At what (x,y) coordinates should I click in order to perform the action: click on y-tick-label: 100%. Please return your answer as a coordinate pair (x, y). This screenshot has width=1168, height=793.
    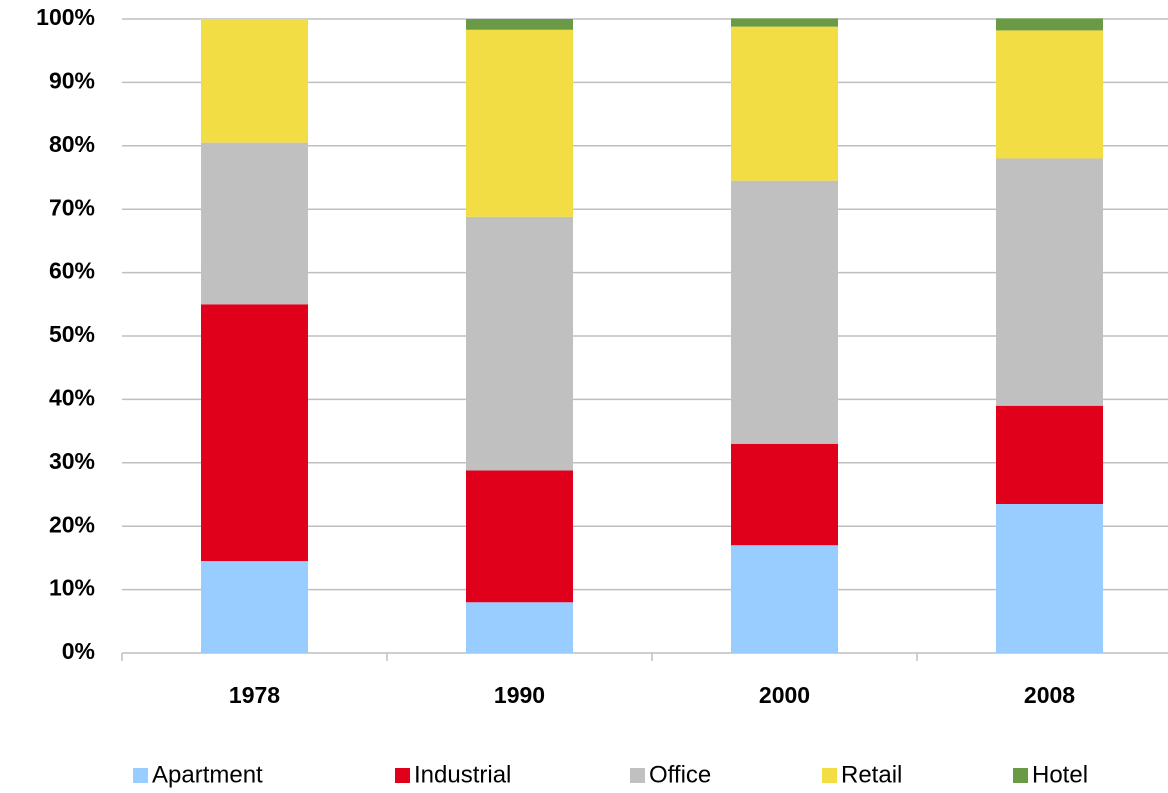
    Looking at the image, I should click on (65, 17).